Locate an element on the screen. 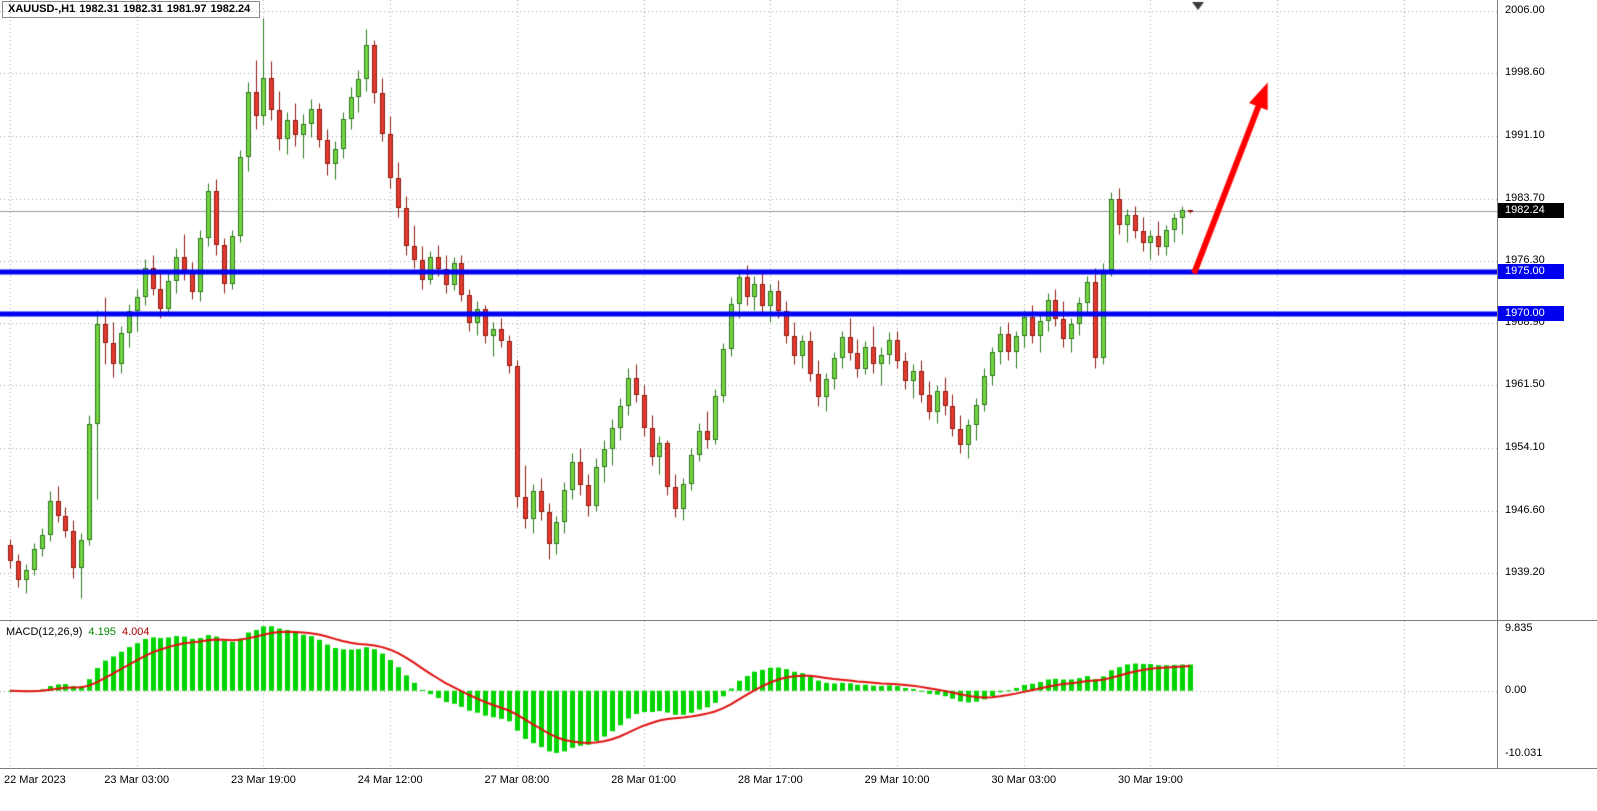  price-axis-separator is located at coordinates (1497, 384).